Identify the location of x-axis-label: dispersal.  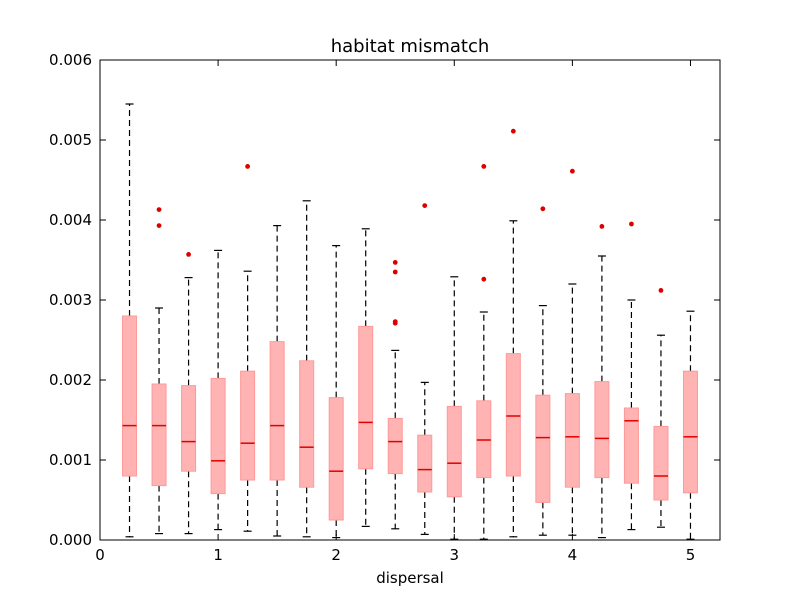
(410, 578).